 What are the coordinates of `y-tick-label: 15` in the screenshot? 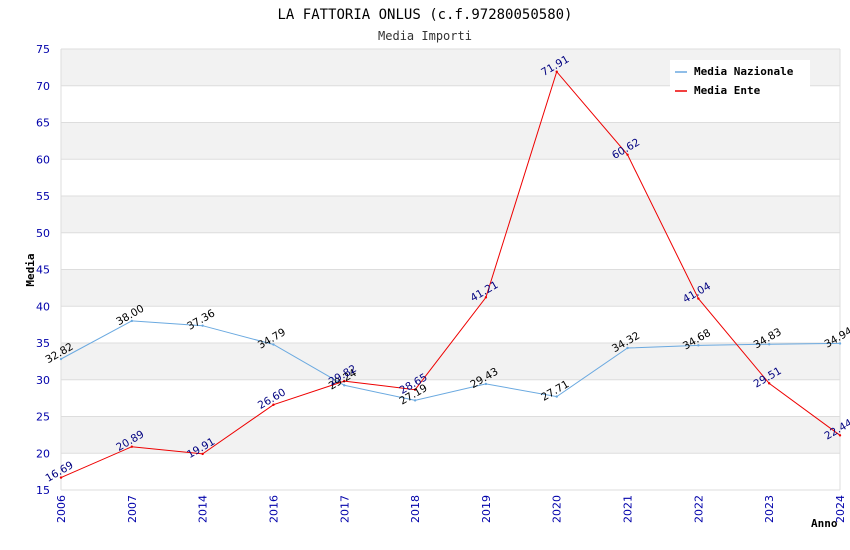 It's located at (43, 490).